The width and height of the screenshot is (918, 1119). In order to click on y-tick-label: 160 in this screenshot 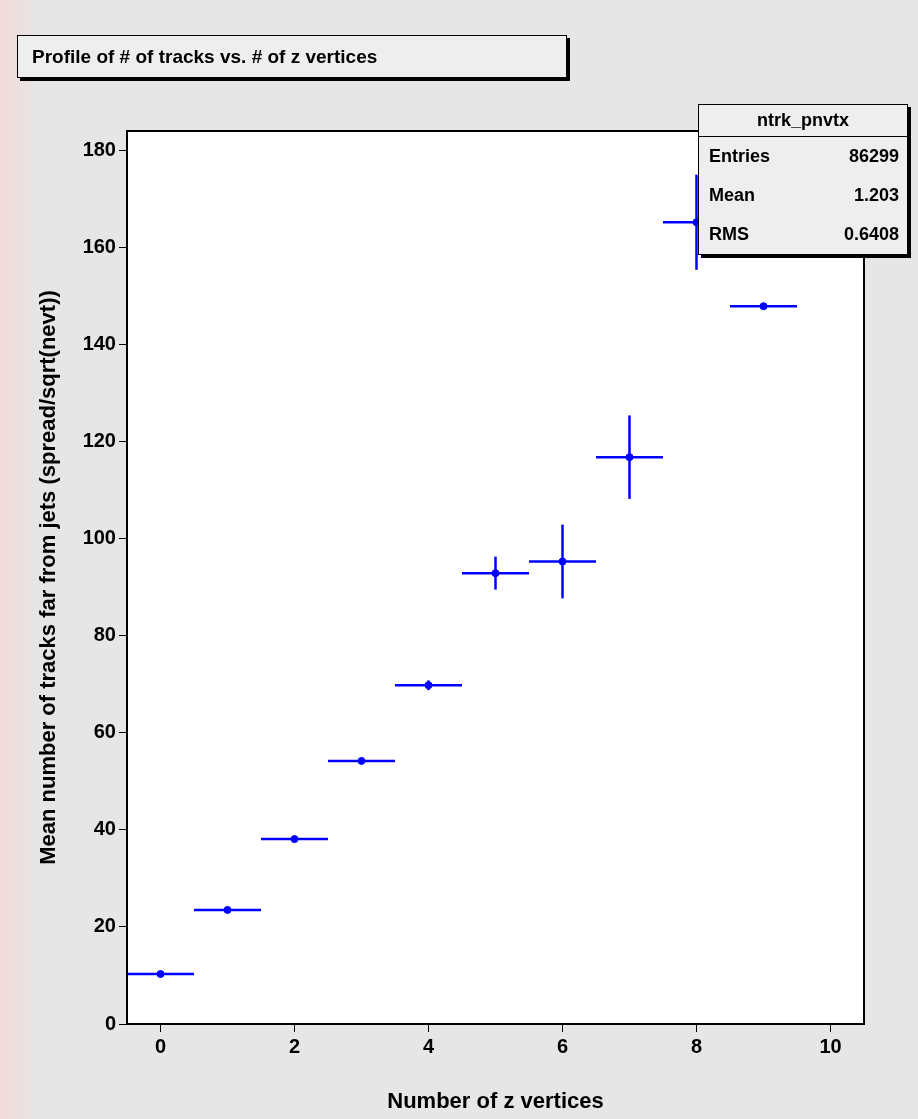, I will do `click(99, 245)`.